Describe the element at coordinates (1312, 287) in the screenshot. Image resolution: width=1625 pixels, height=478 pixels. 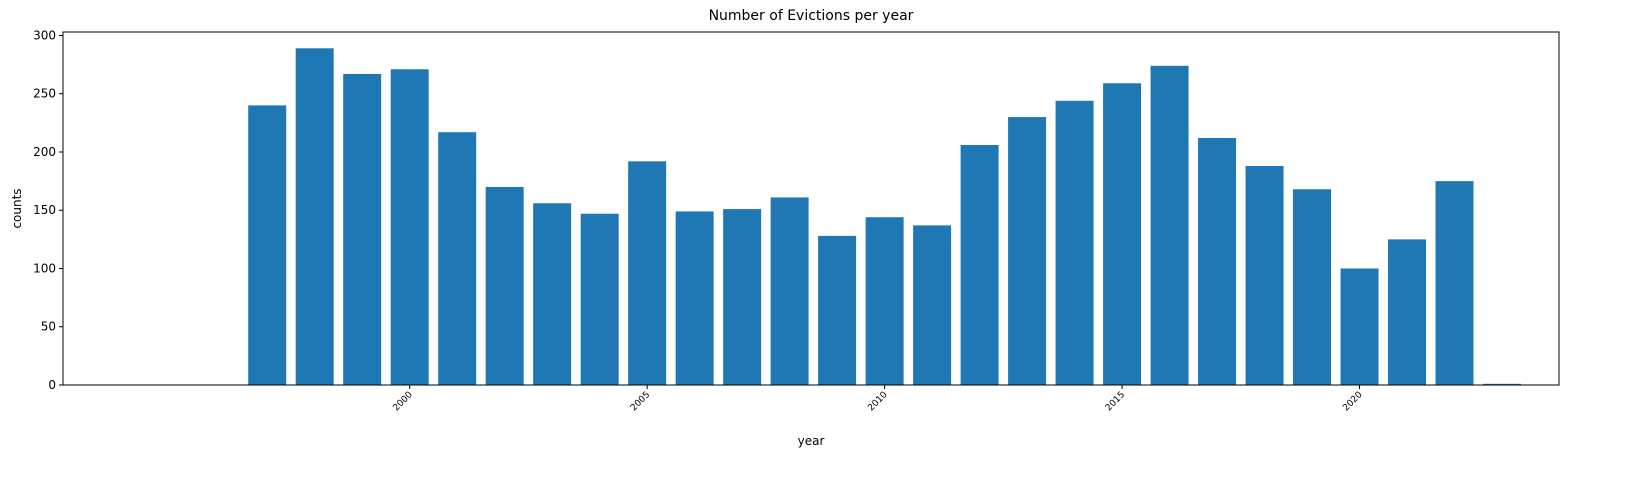
I see `bar-2019` at that location.